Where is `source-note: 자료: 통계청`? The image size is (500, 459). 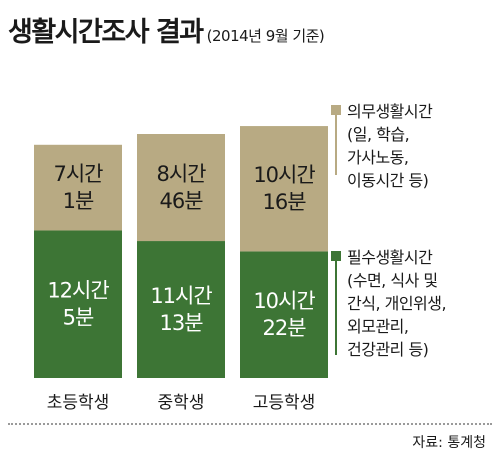 source-note: 자료: 통계청 is located at coordinates (449, 443).